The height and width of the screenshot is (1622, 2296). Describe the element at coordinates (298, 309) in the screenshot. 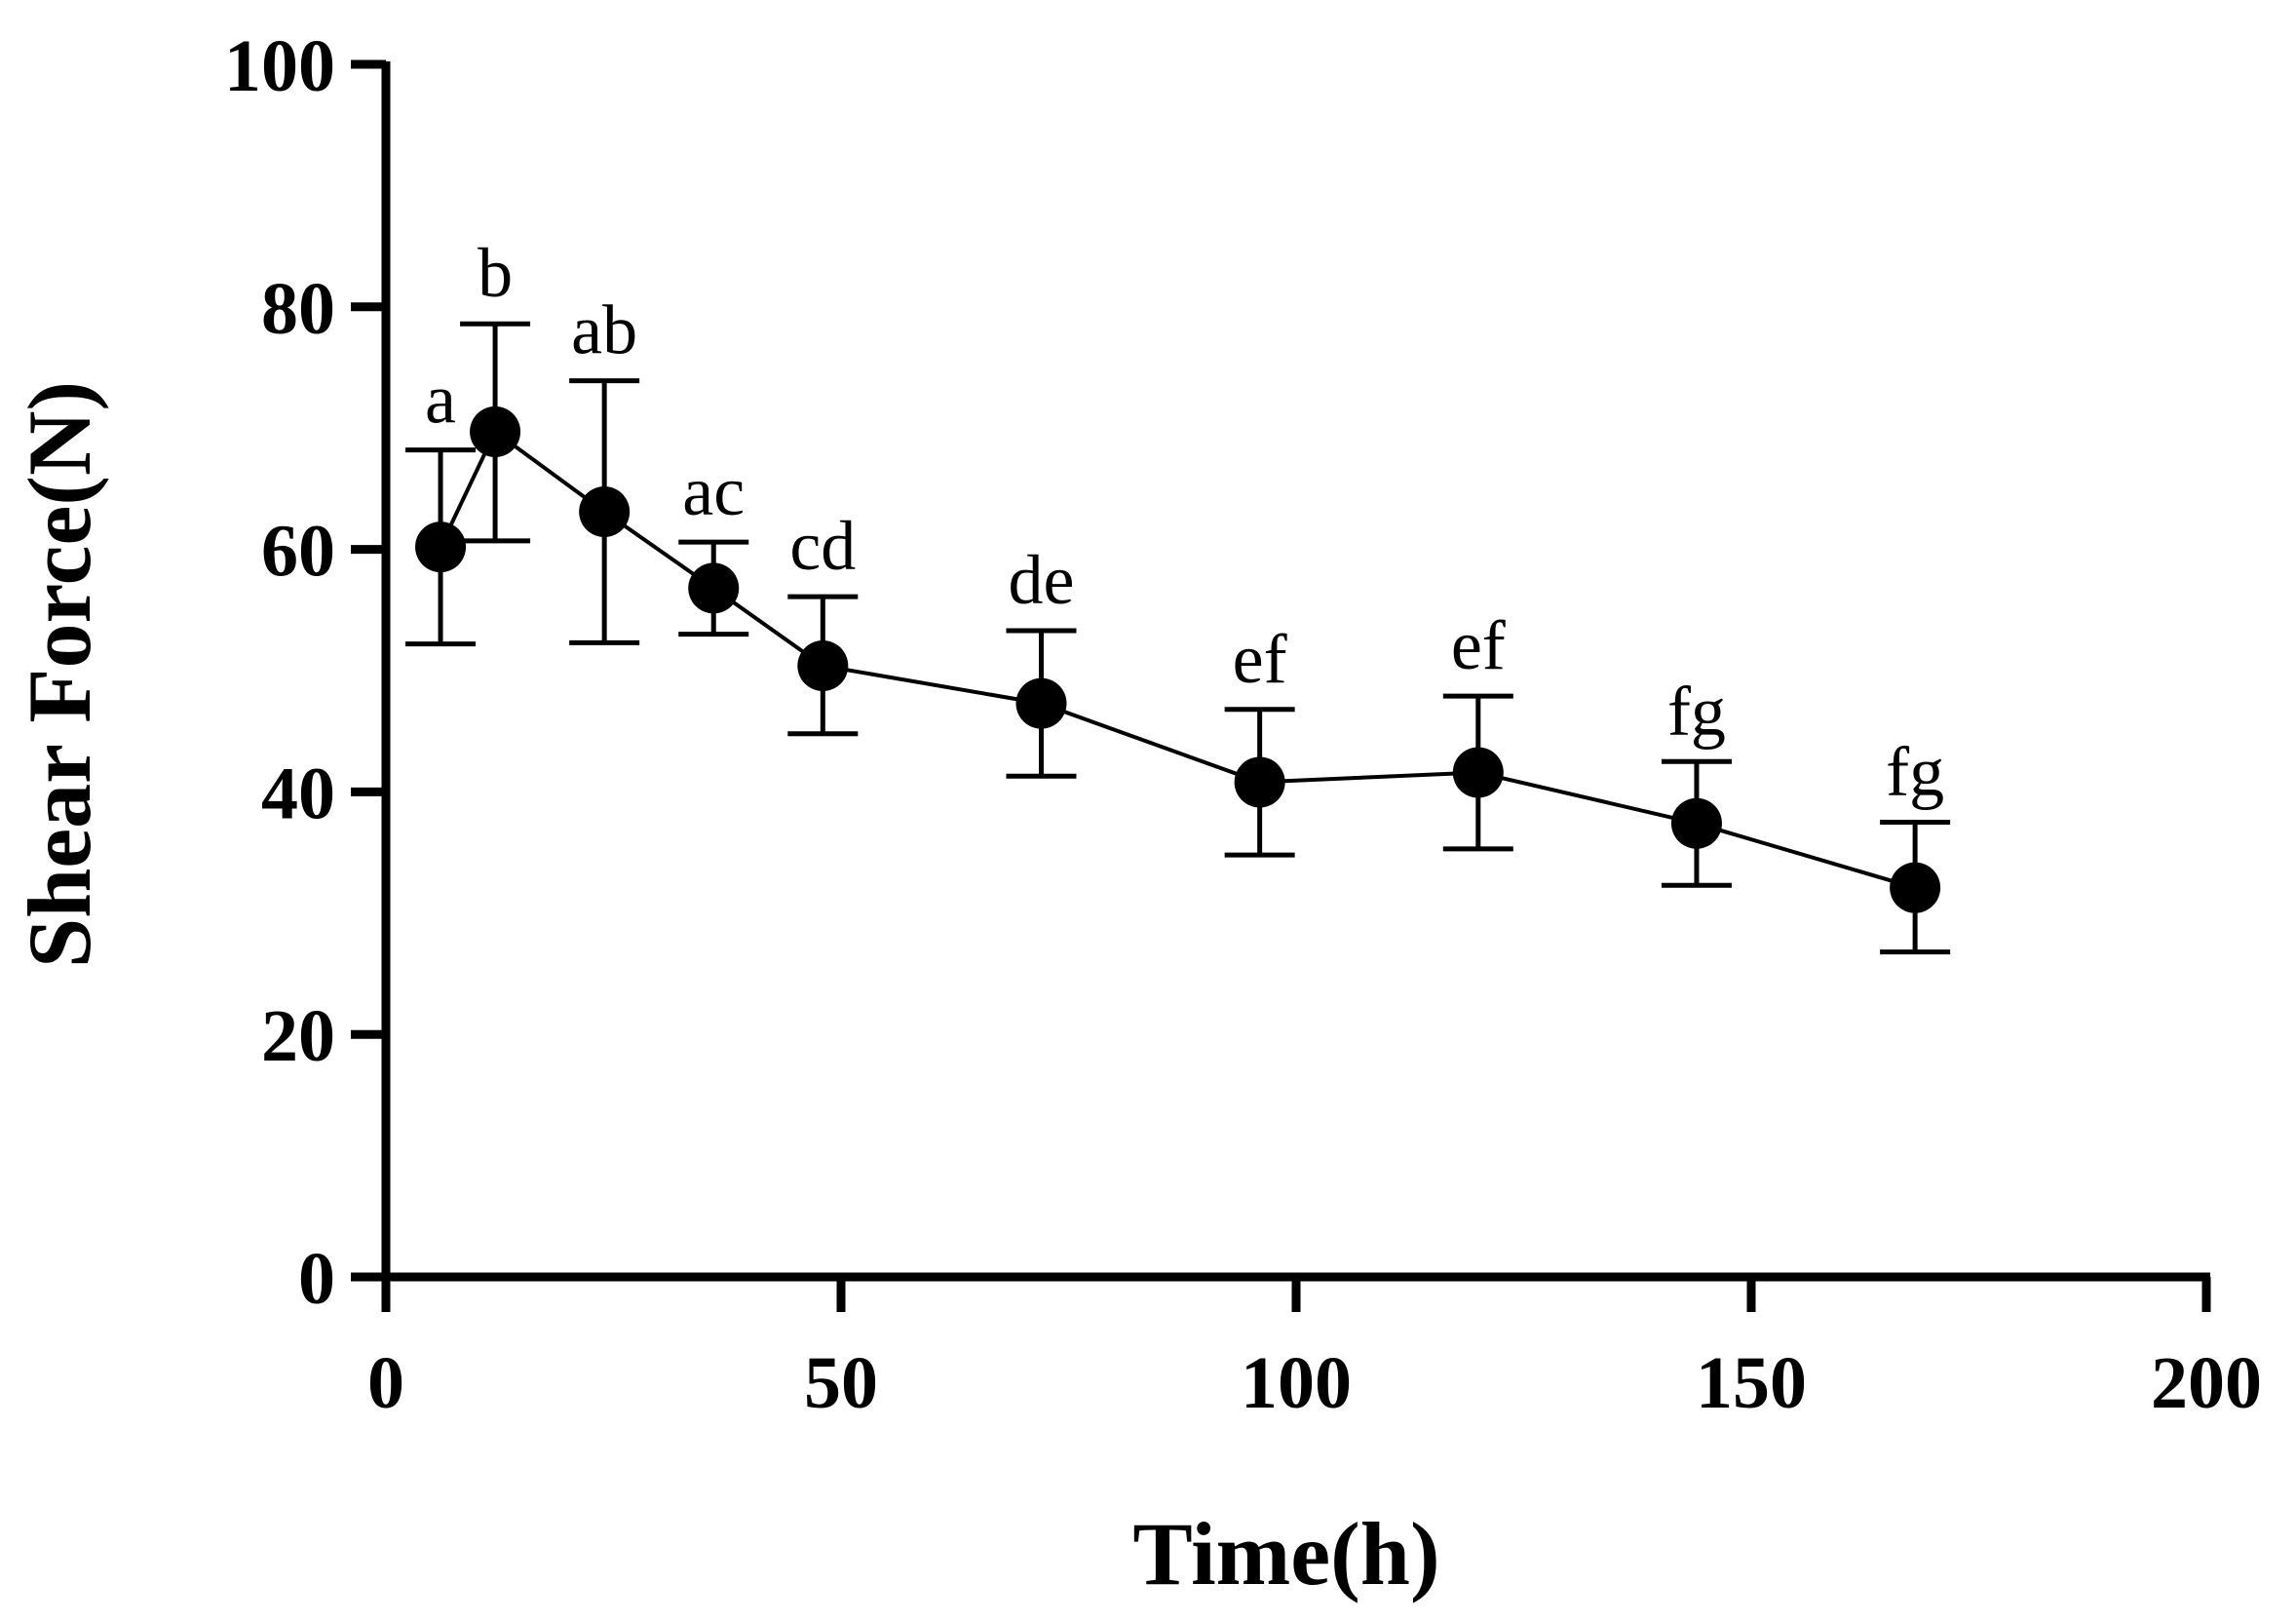

I see `y-tick-label: 80` at that location.